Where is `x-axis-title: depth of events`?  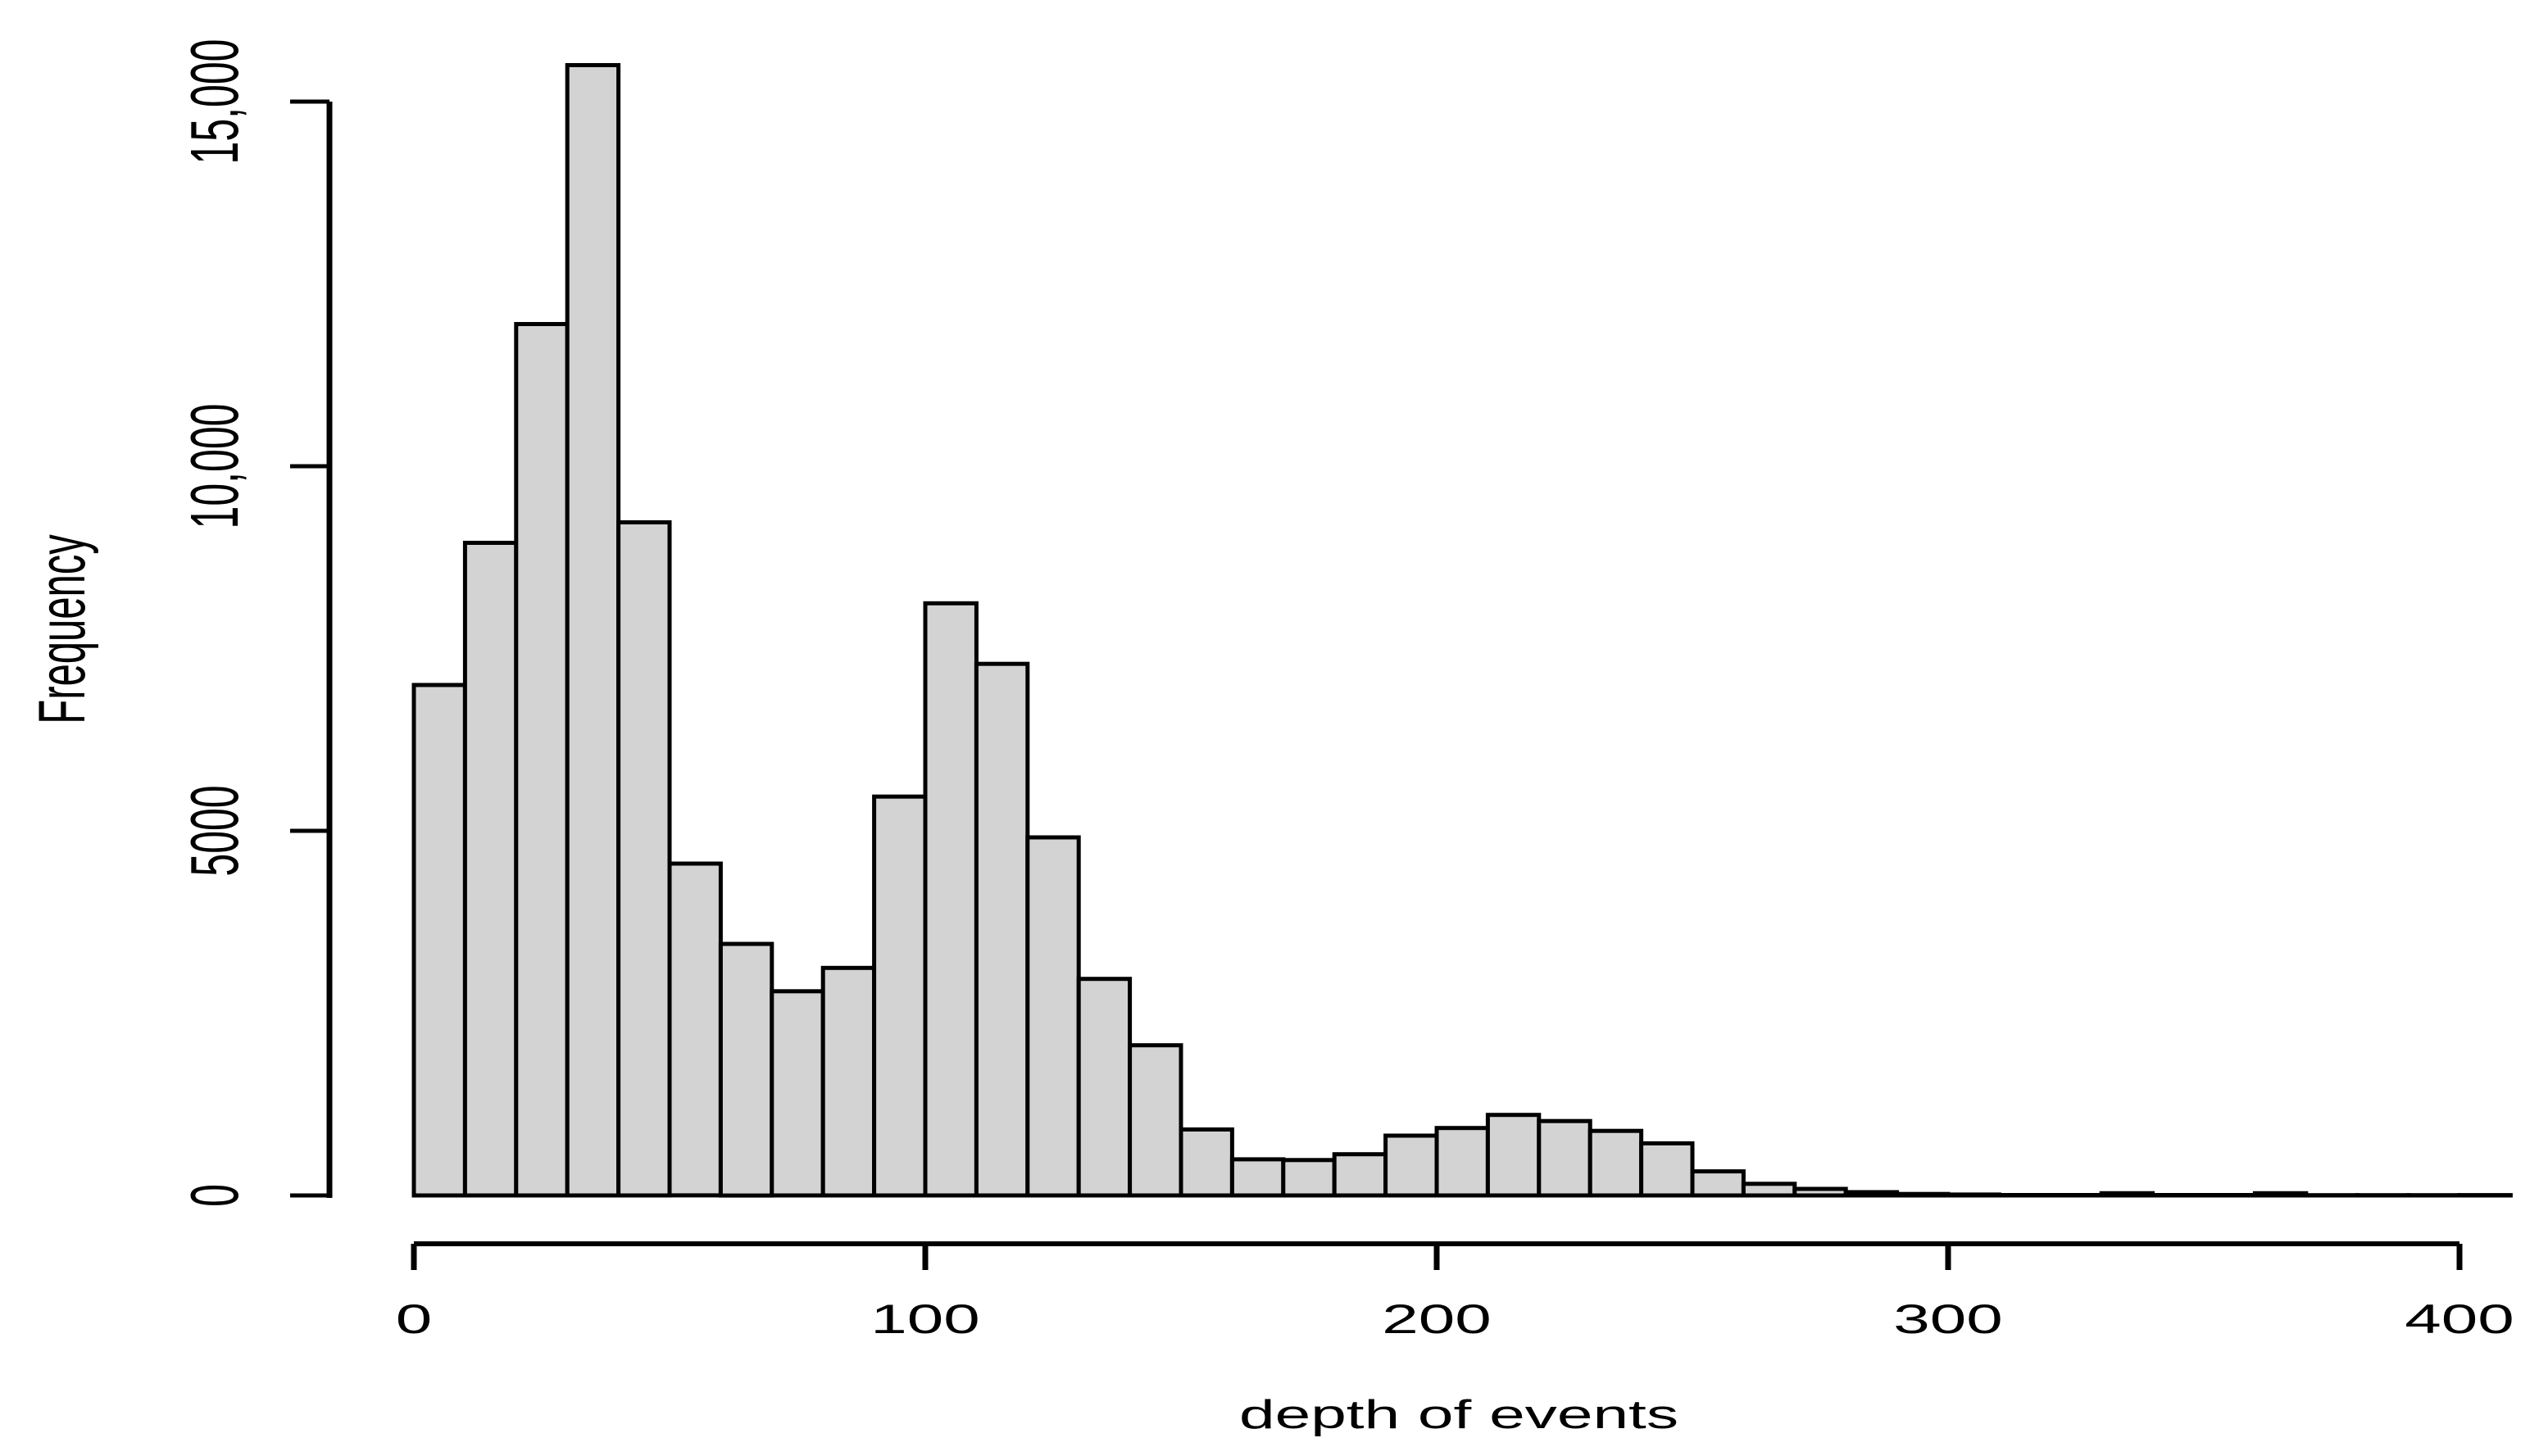
x-axis-title: depth of events is located at coordinates (1458, 1415).